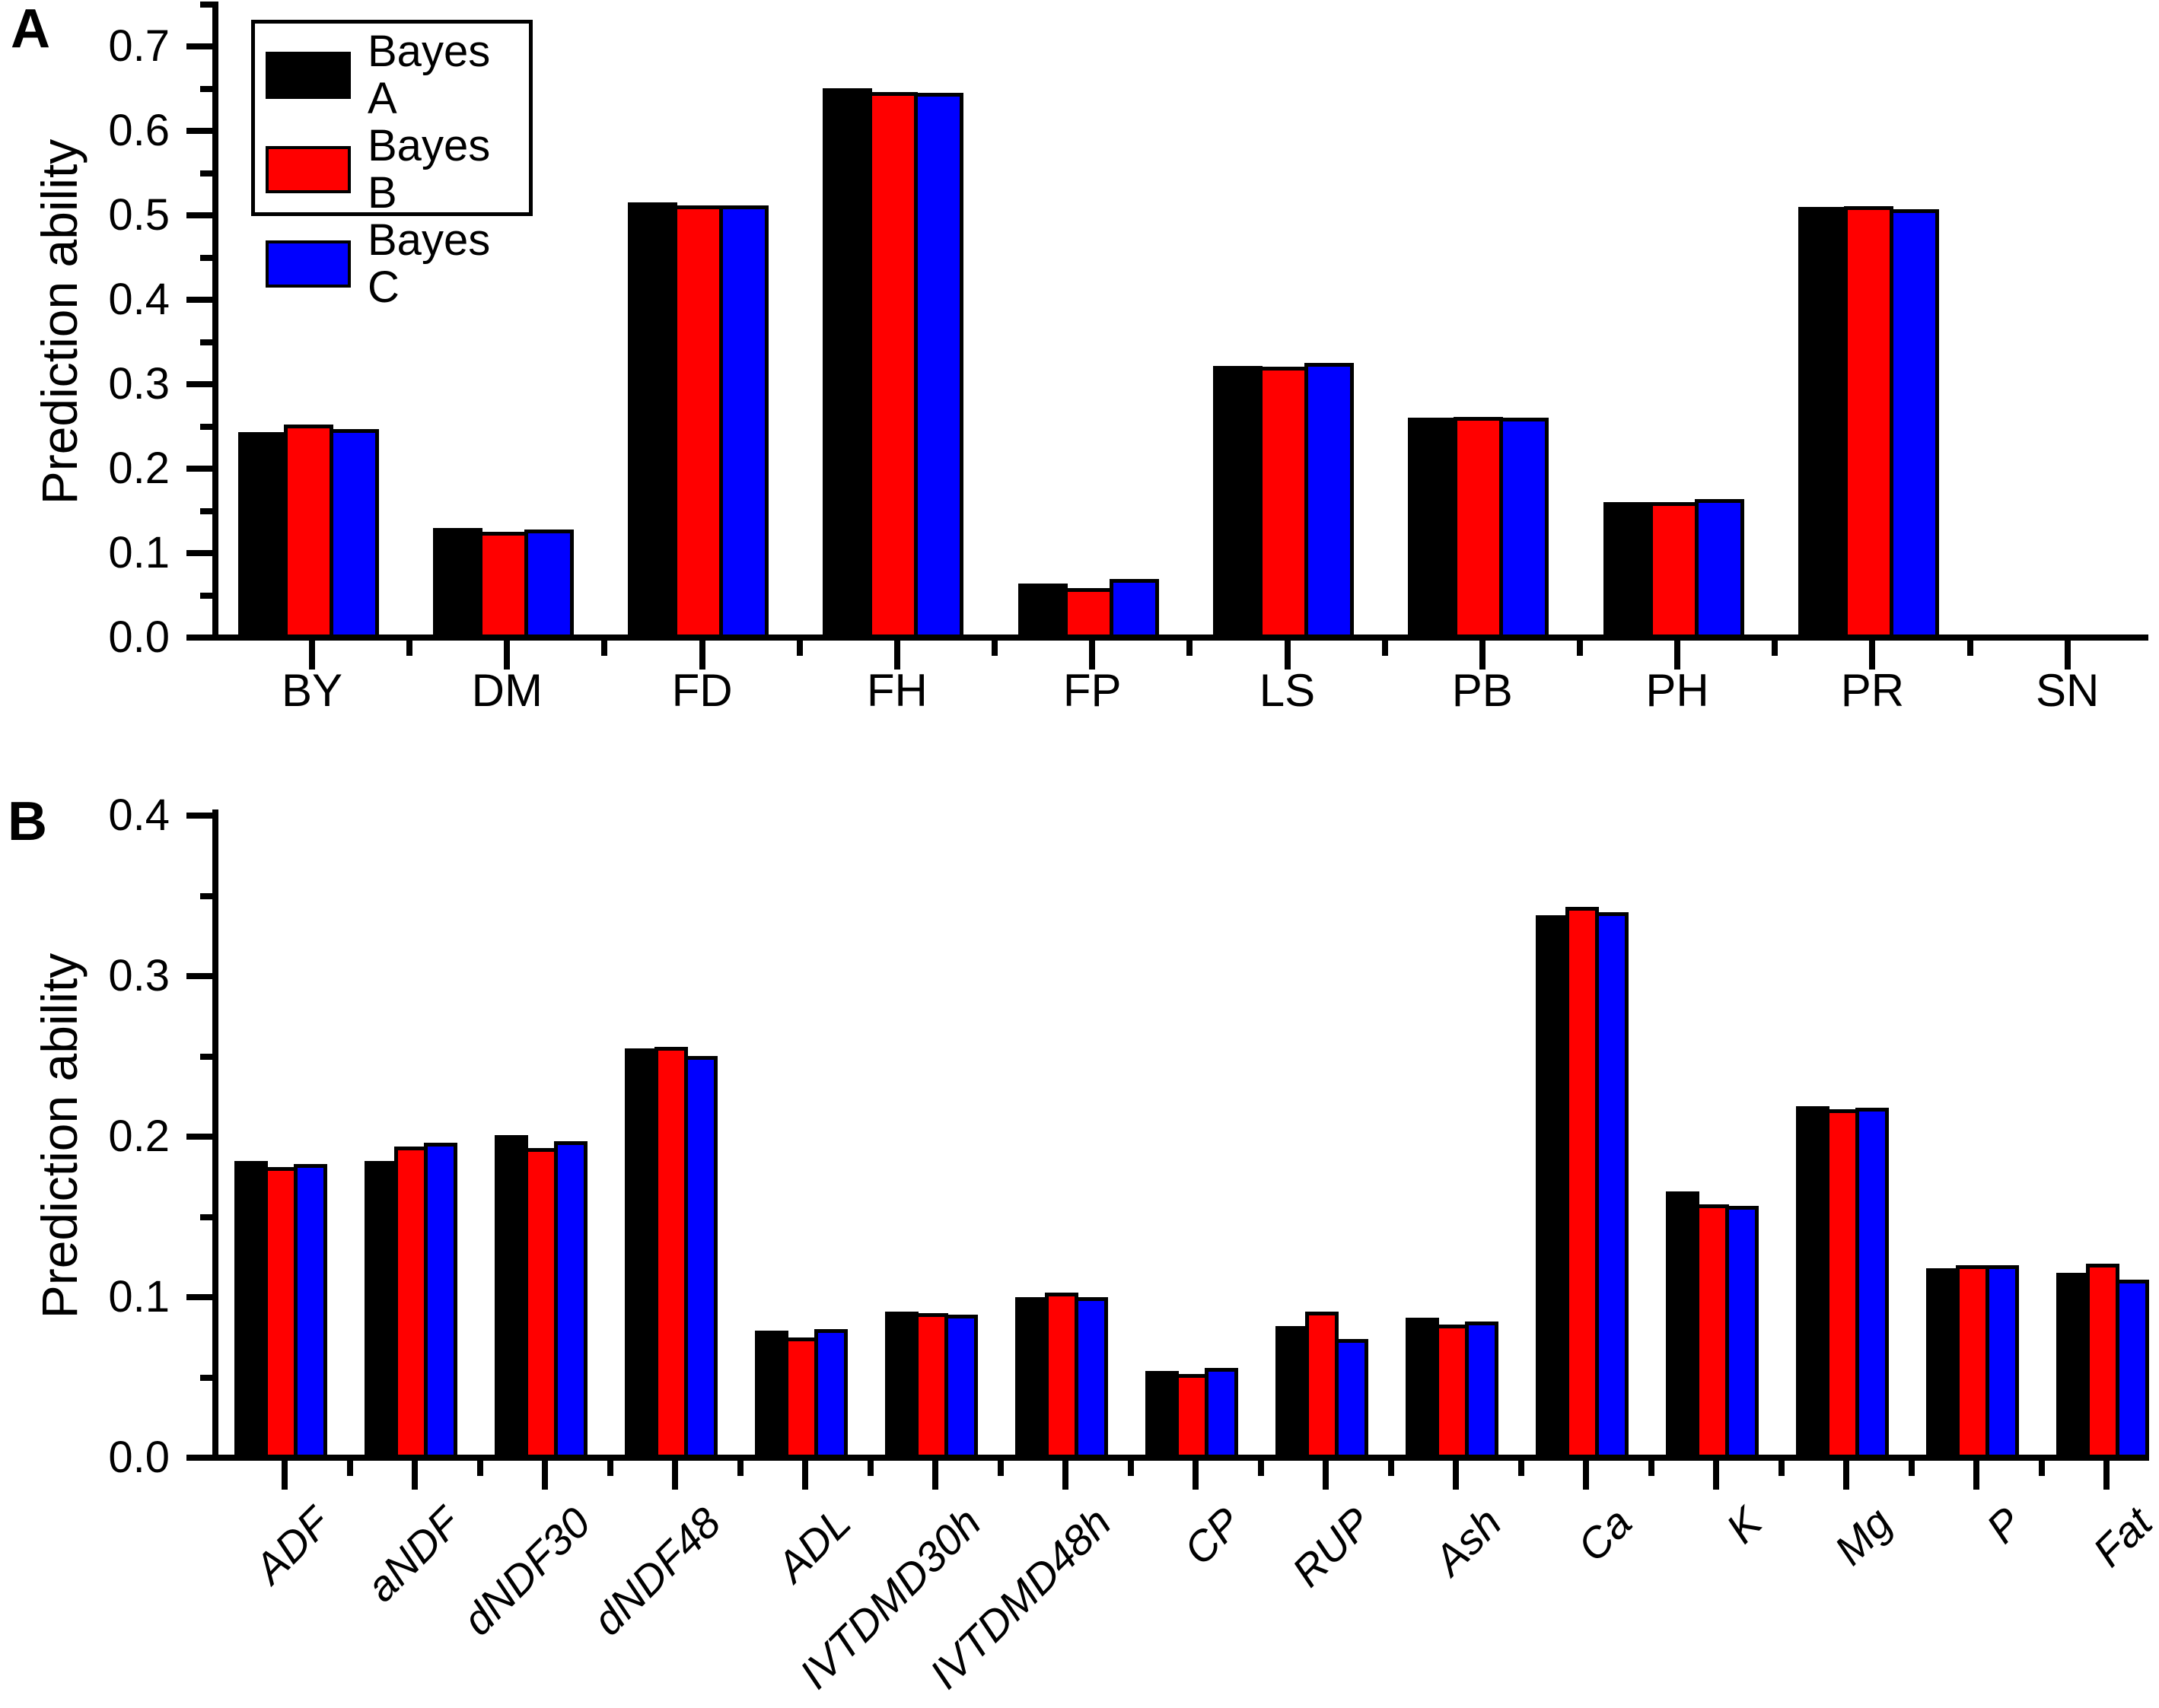  I want to click on bar-FP-bayes-c, so click(1134, 610).